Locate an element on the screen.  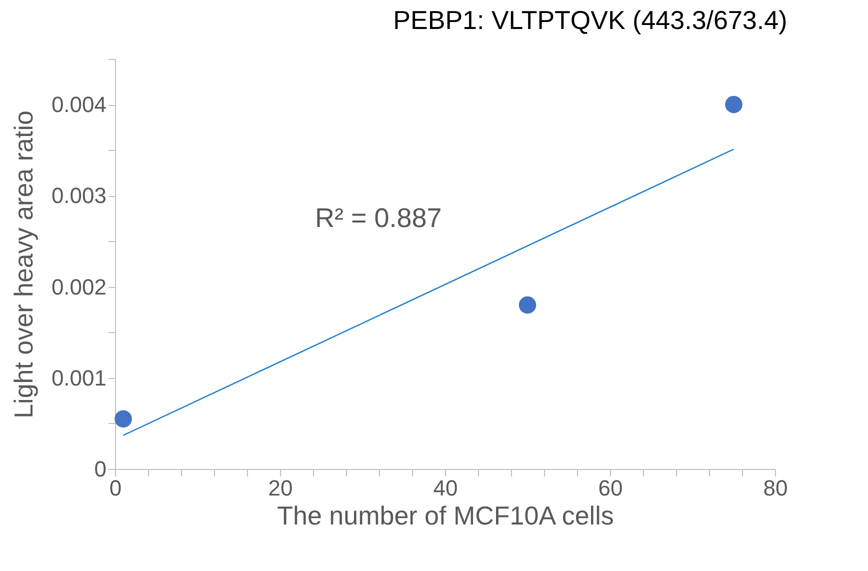
x-axis-title: The number of MCF10A cells is located at coordinates (445, 515).